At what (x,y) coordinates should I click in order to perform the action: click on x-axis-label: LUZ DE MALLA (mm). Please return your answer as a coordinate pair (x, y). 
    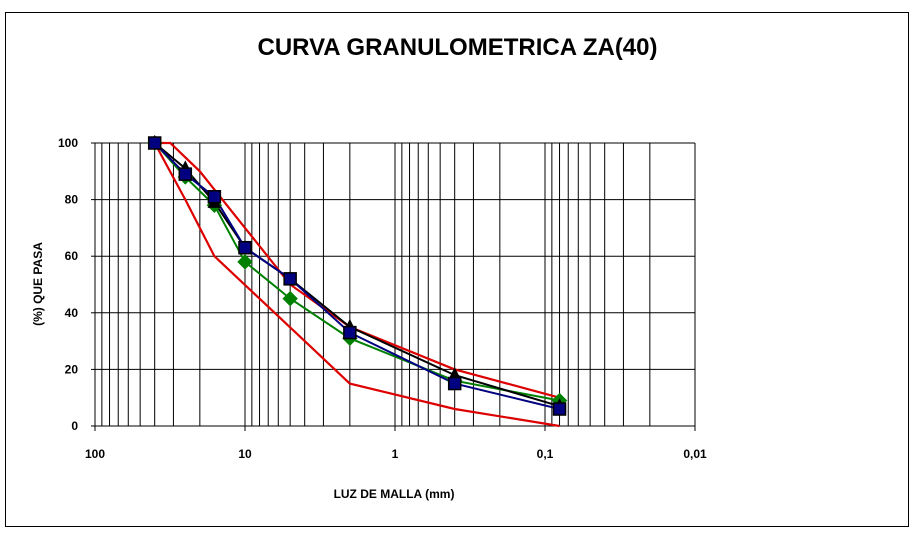
    Looking at the image, I should click on (394, 494).